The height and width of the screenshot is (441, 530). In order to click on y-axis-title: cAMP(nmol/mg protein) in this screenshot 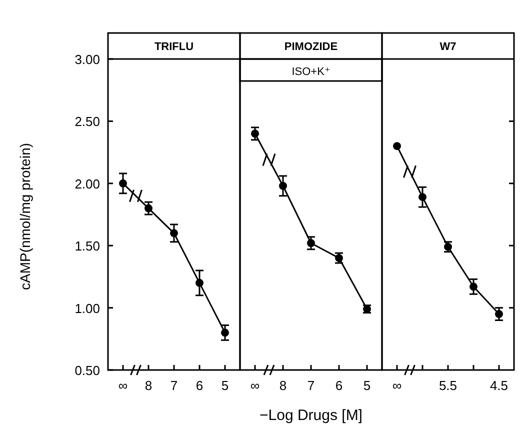, I will do `click(25, 216)`.